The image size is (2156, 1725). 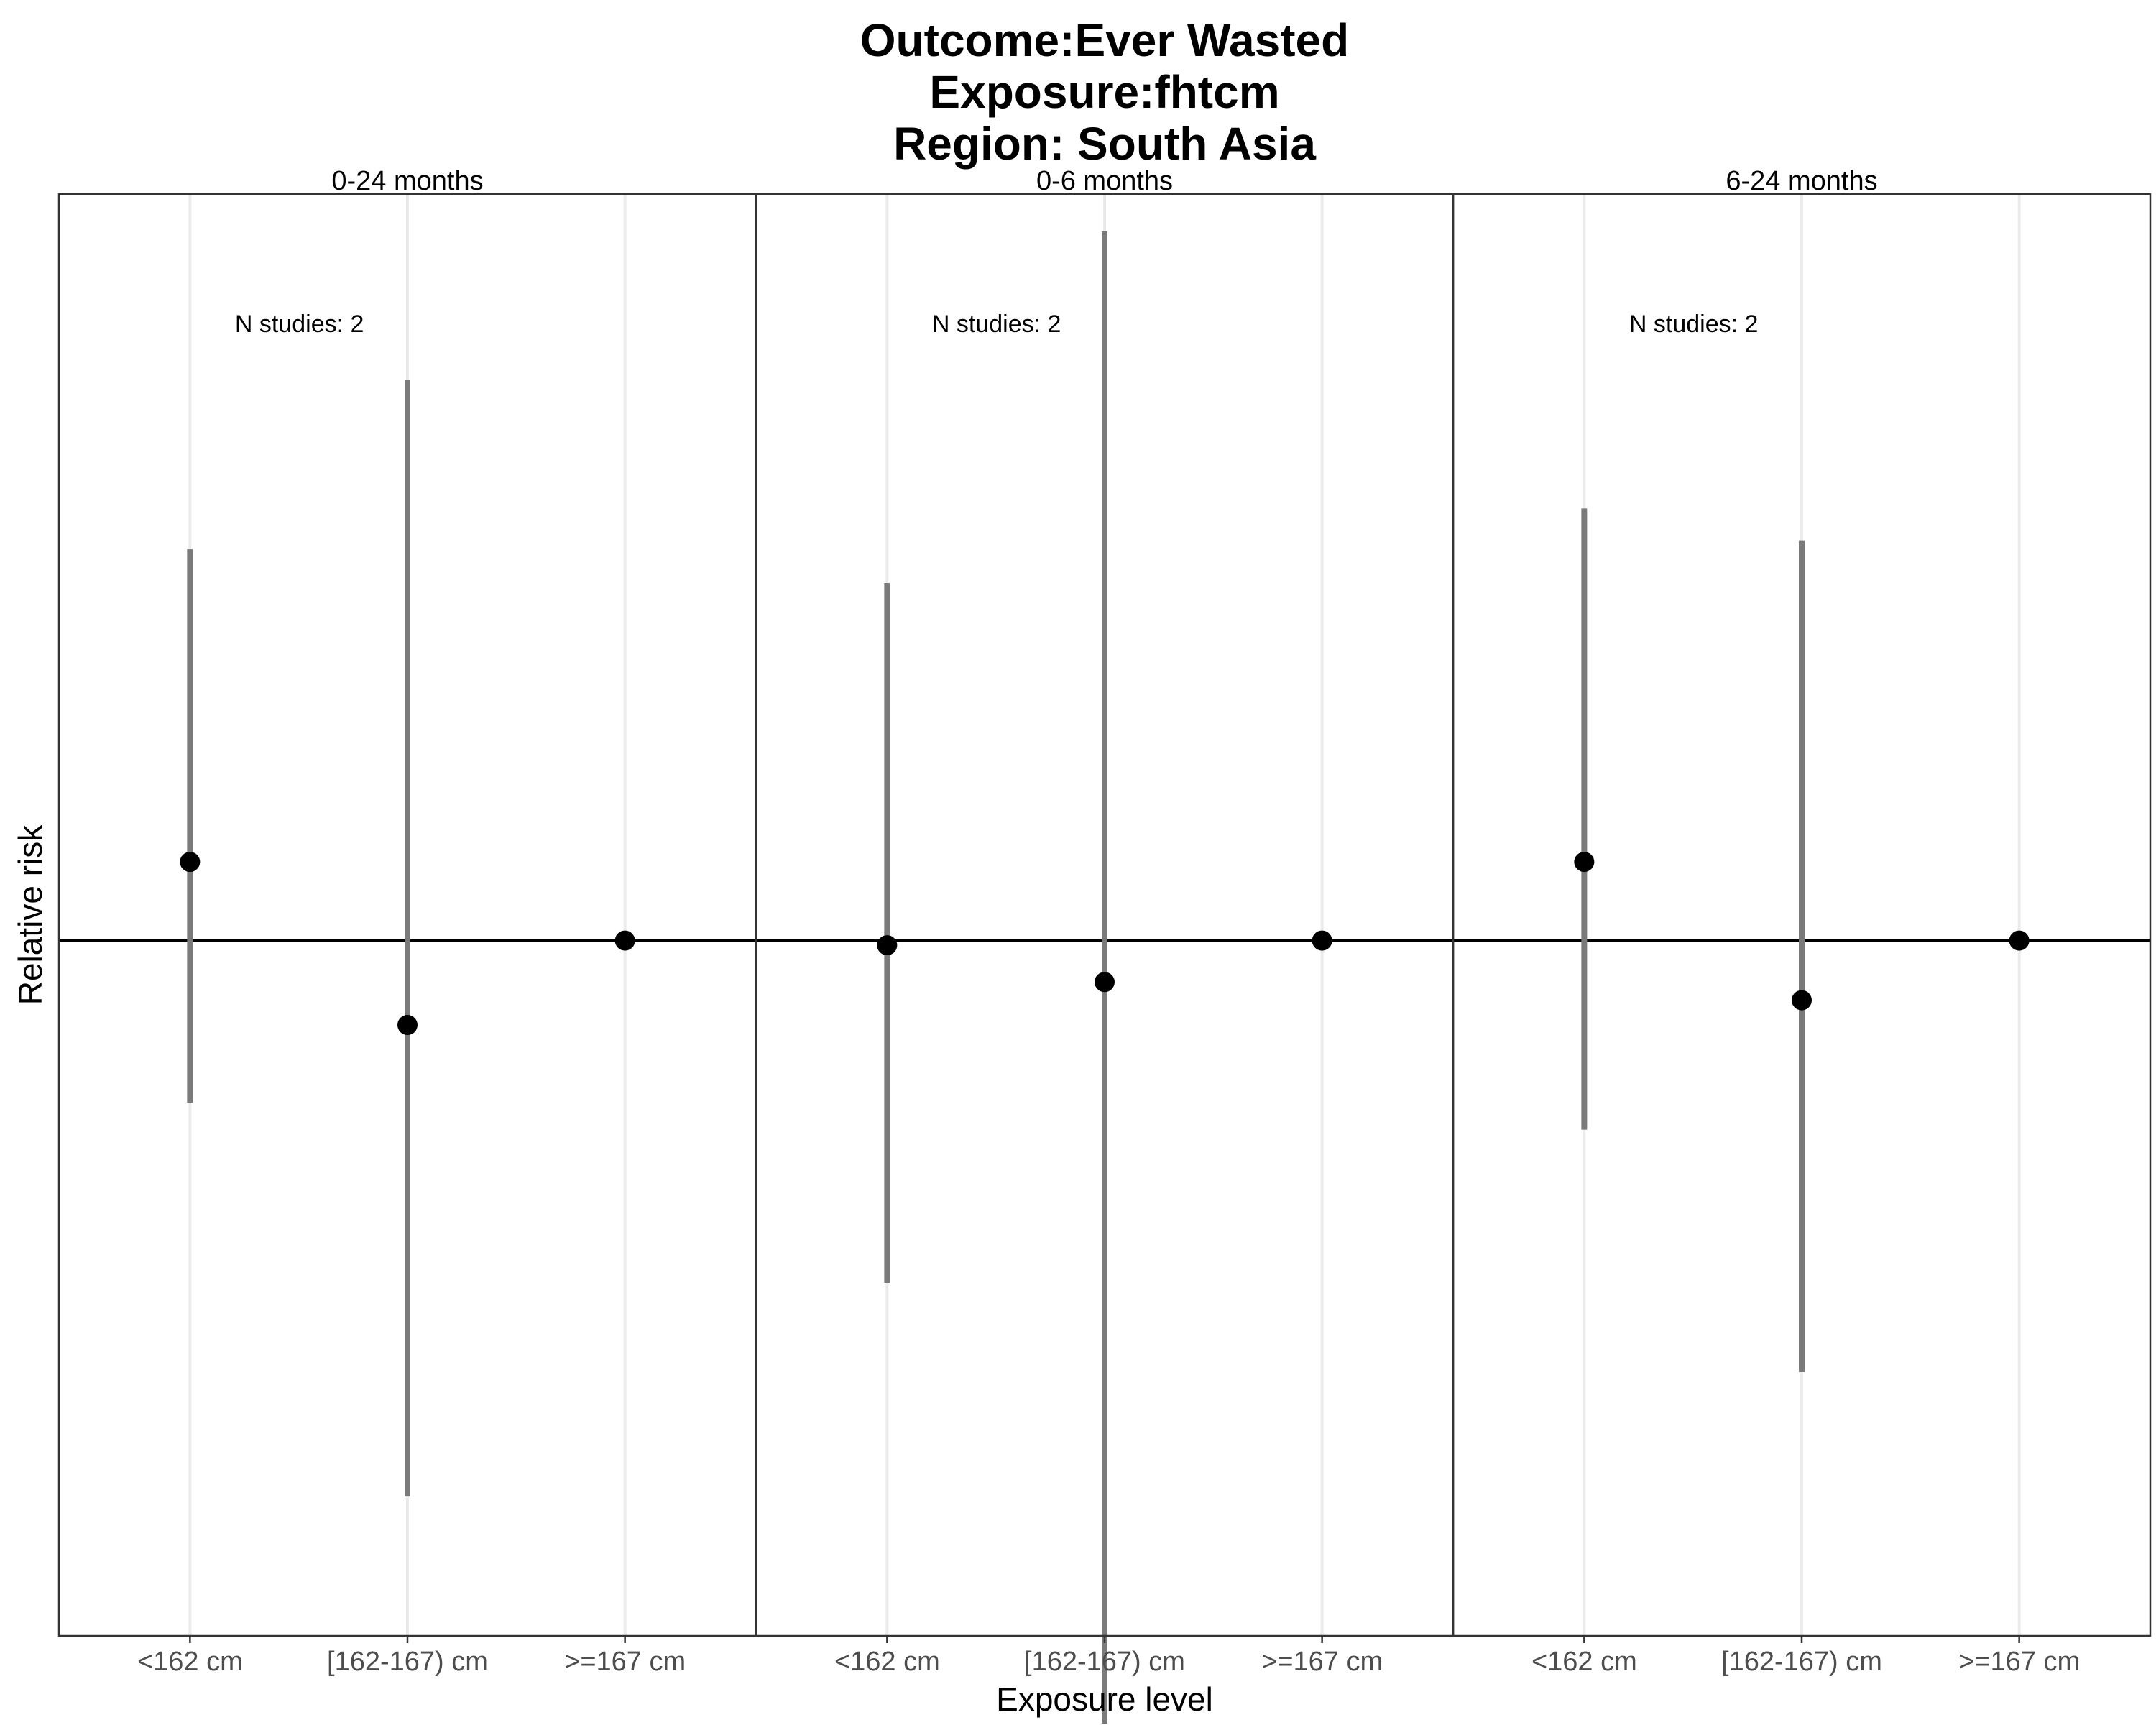 I want to click on chart-title-line: Exposure:fhtcm, so click(x=1104, y=92).